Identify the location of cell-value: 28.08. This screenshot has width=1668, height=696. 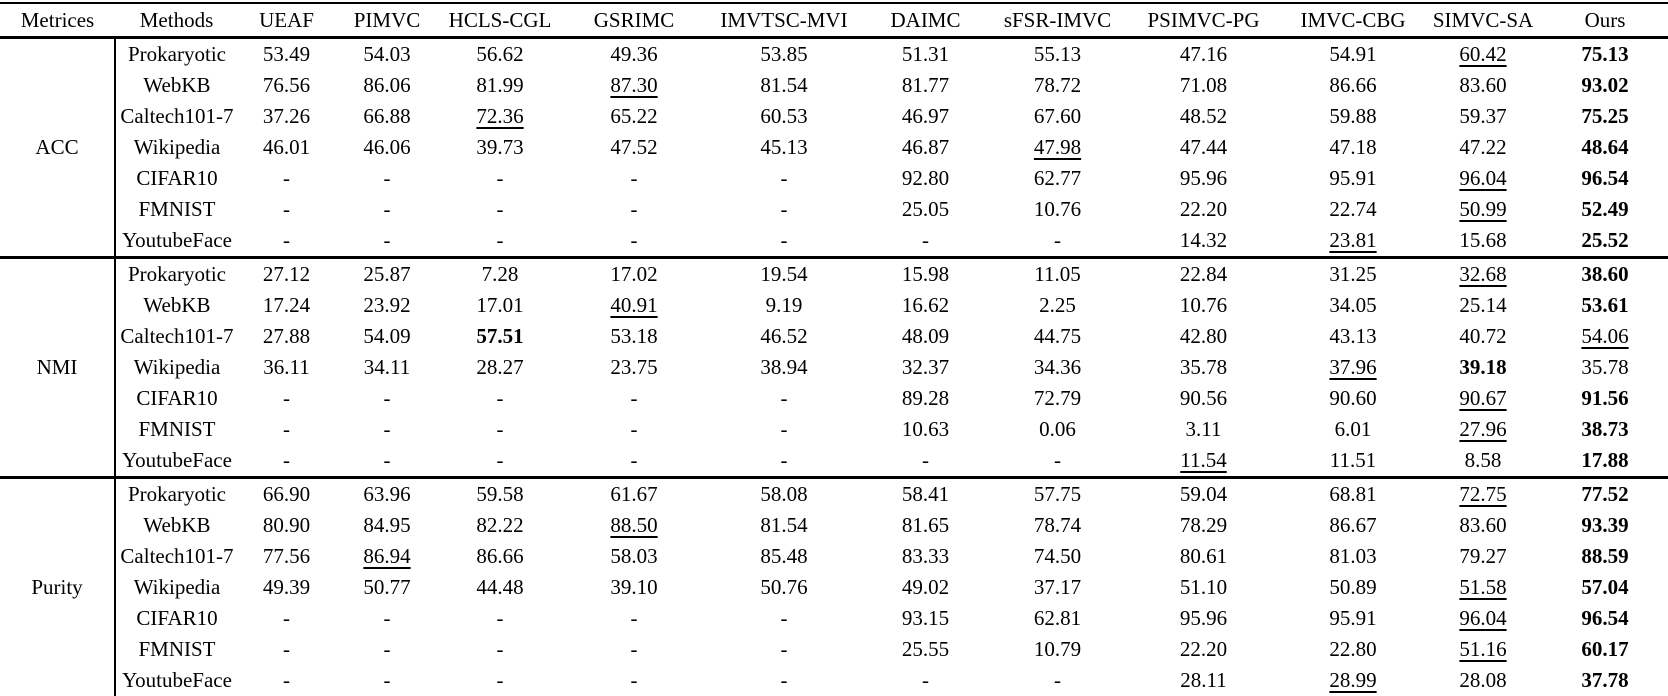
(1483, 680).